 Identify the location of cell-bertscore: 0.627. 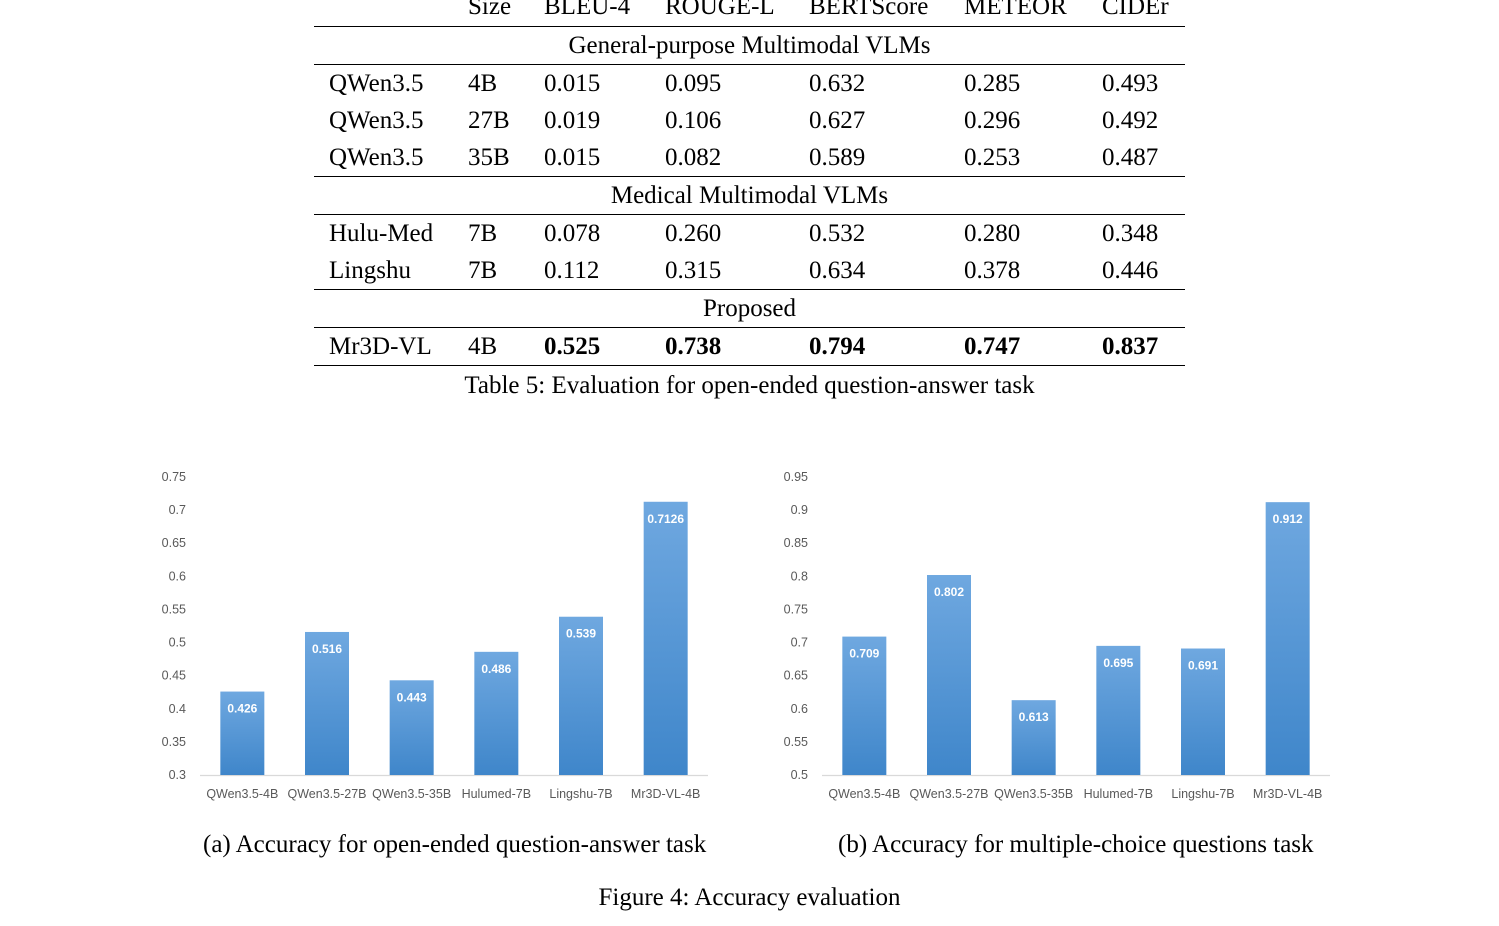
(837, 120).